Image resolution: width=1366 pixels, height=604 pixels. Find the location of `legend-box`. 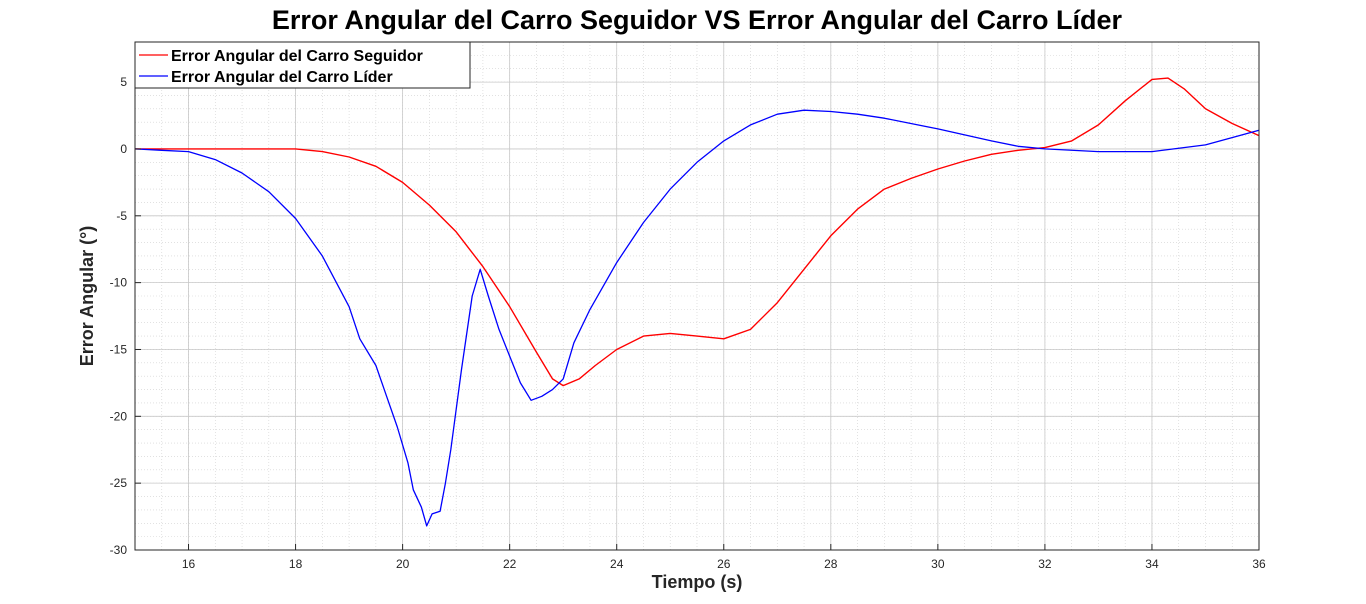

legend-box is located at coordinates (302, 65).